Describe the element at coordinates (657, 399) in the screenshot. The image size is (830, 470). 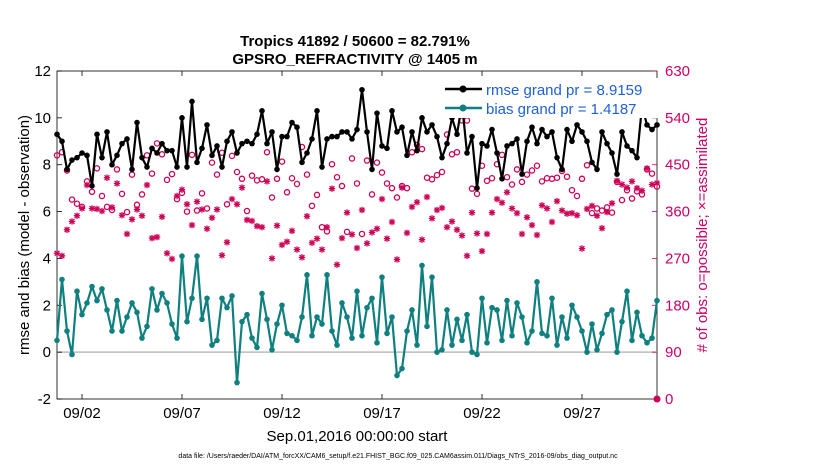
I see `obs-zero-marker` at that location.